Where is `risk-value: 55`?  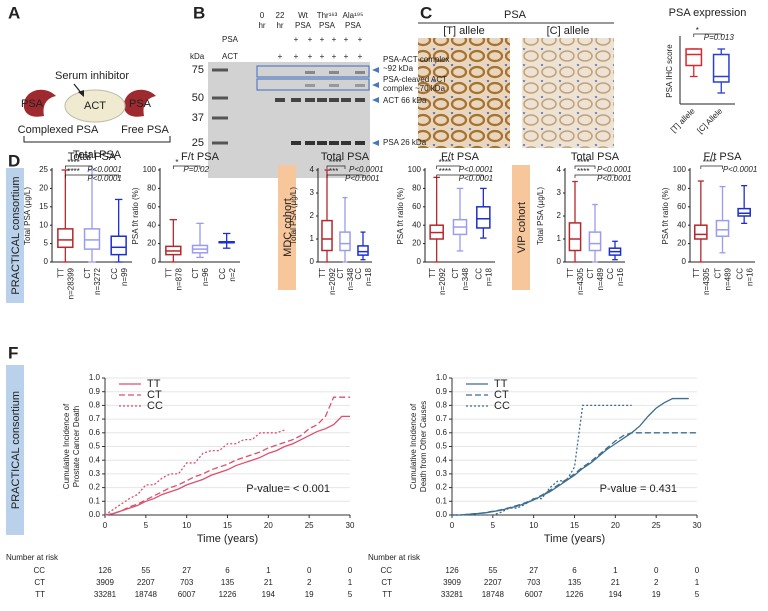 risk-value: 55 is located at coordinates (492, 570).